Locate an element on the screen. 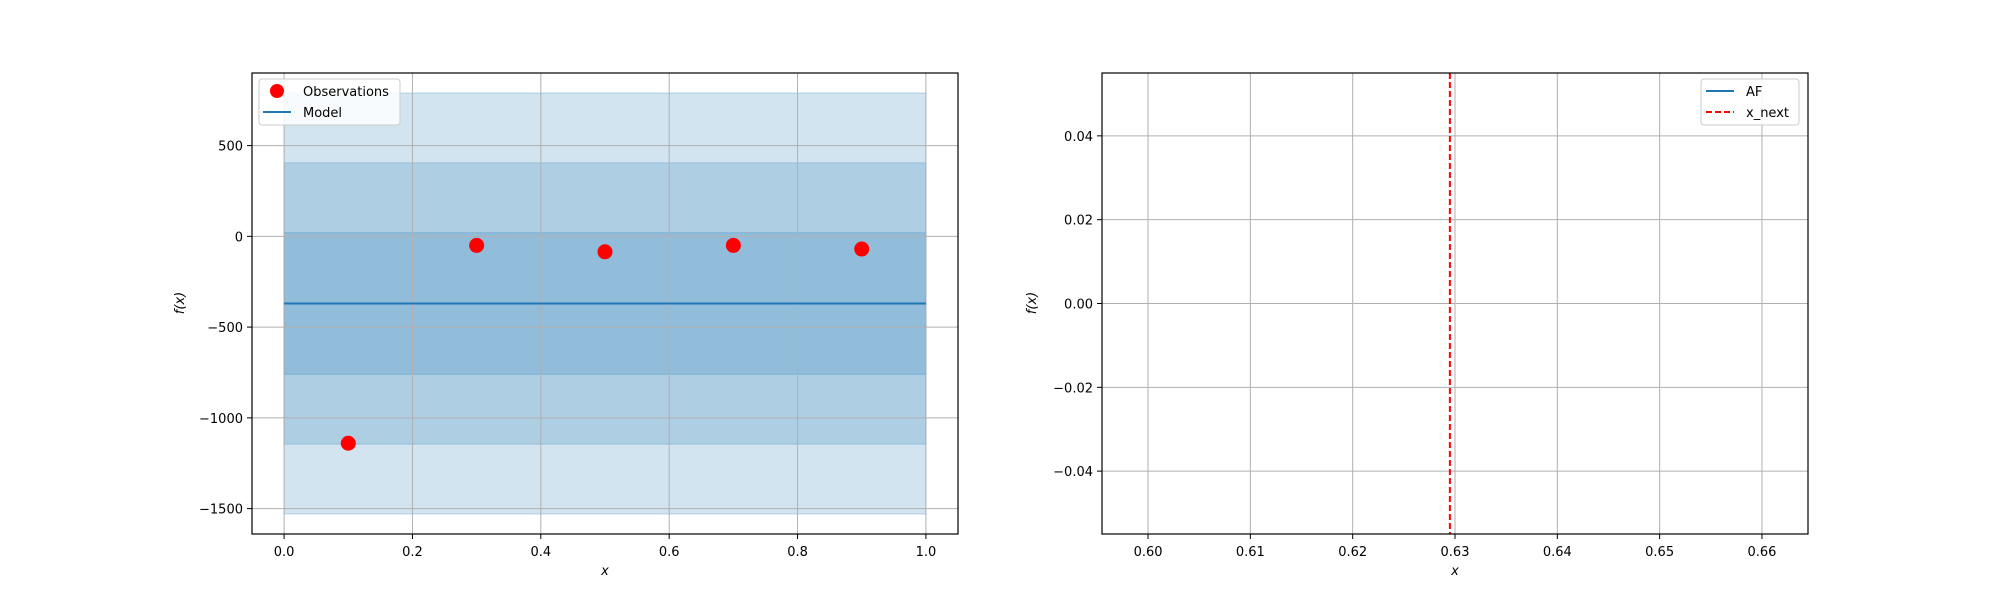  legend: Observations Model is located at coordinates (329, 102).